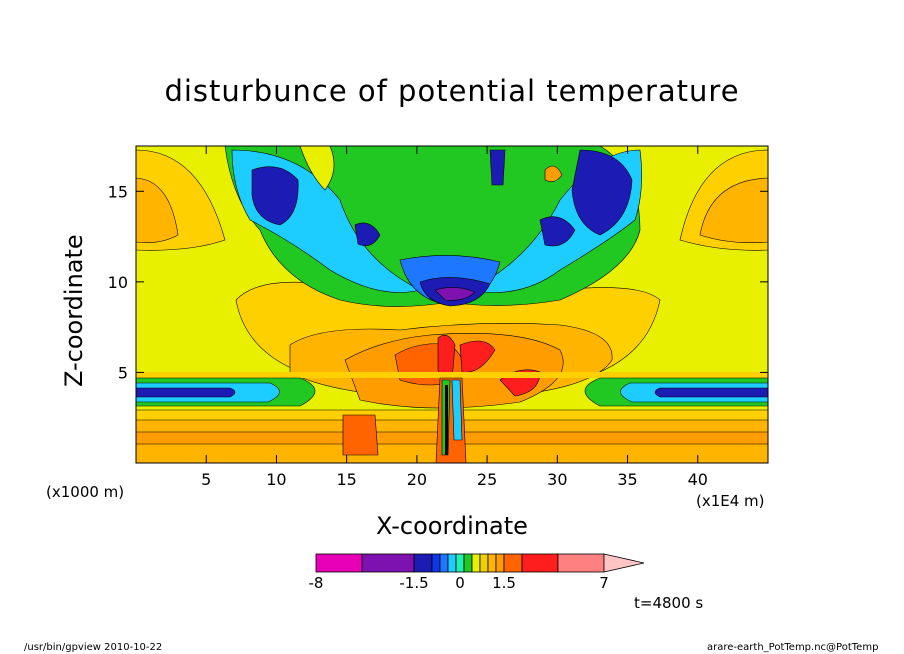 The image size is (904, 654). I want to click on x-tick-label: 5, so click(206, 479).